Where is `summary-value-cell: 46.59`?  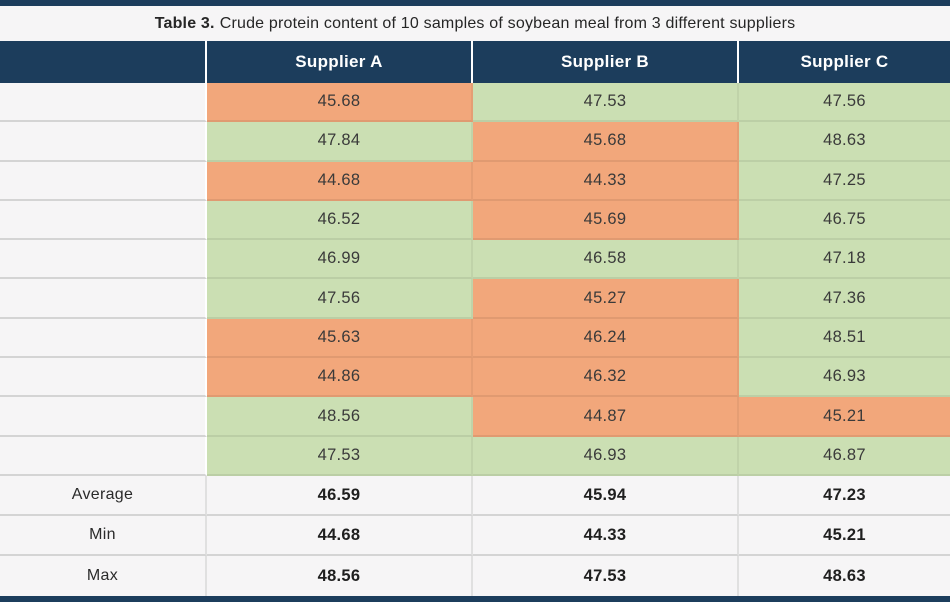 summary-value-cell: 46.59 is located at coordinates (340, 496).